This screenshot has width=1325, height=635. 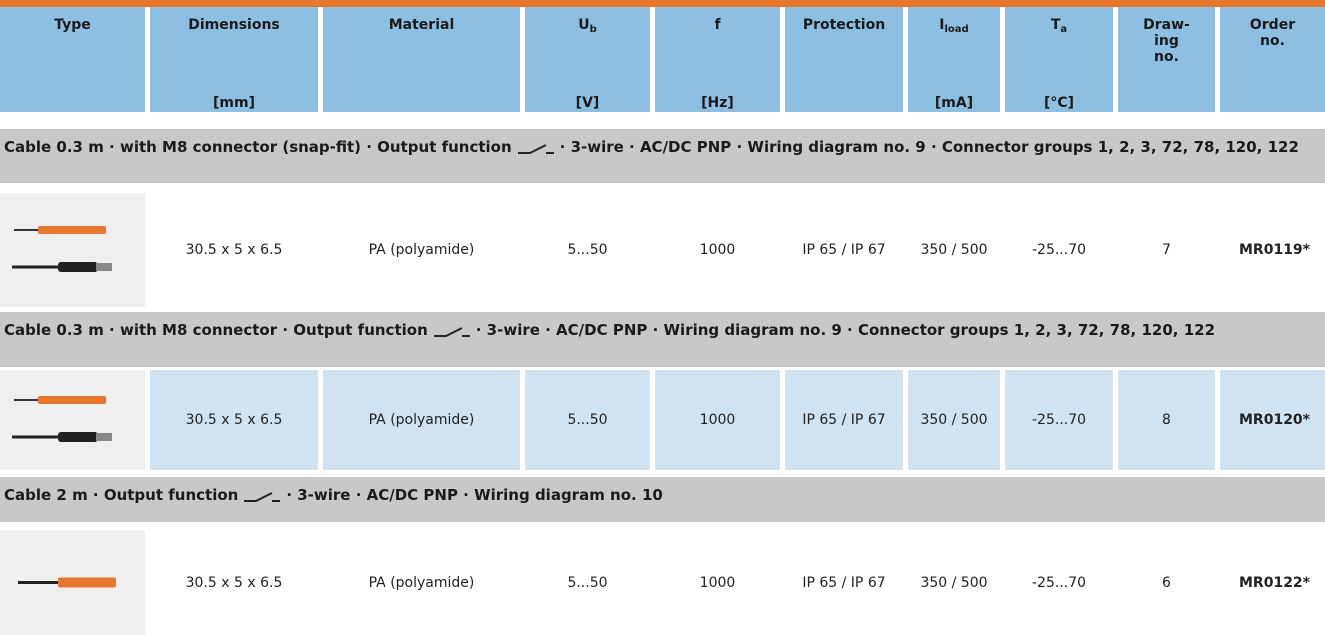 I want to click on header-label: Ta, so click(x=1059, y=27).